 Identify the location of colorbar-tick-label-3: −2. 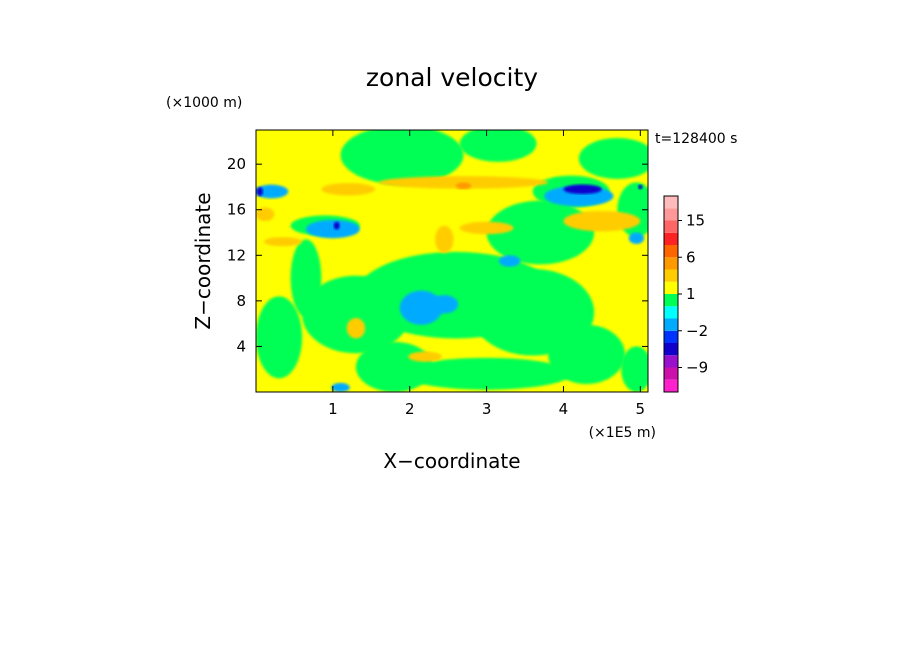
(697, 331).